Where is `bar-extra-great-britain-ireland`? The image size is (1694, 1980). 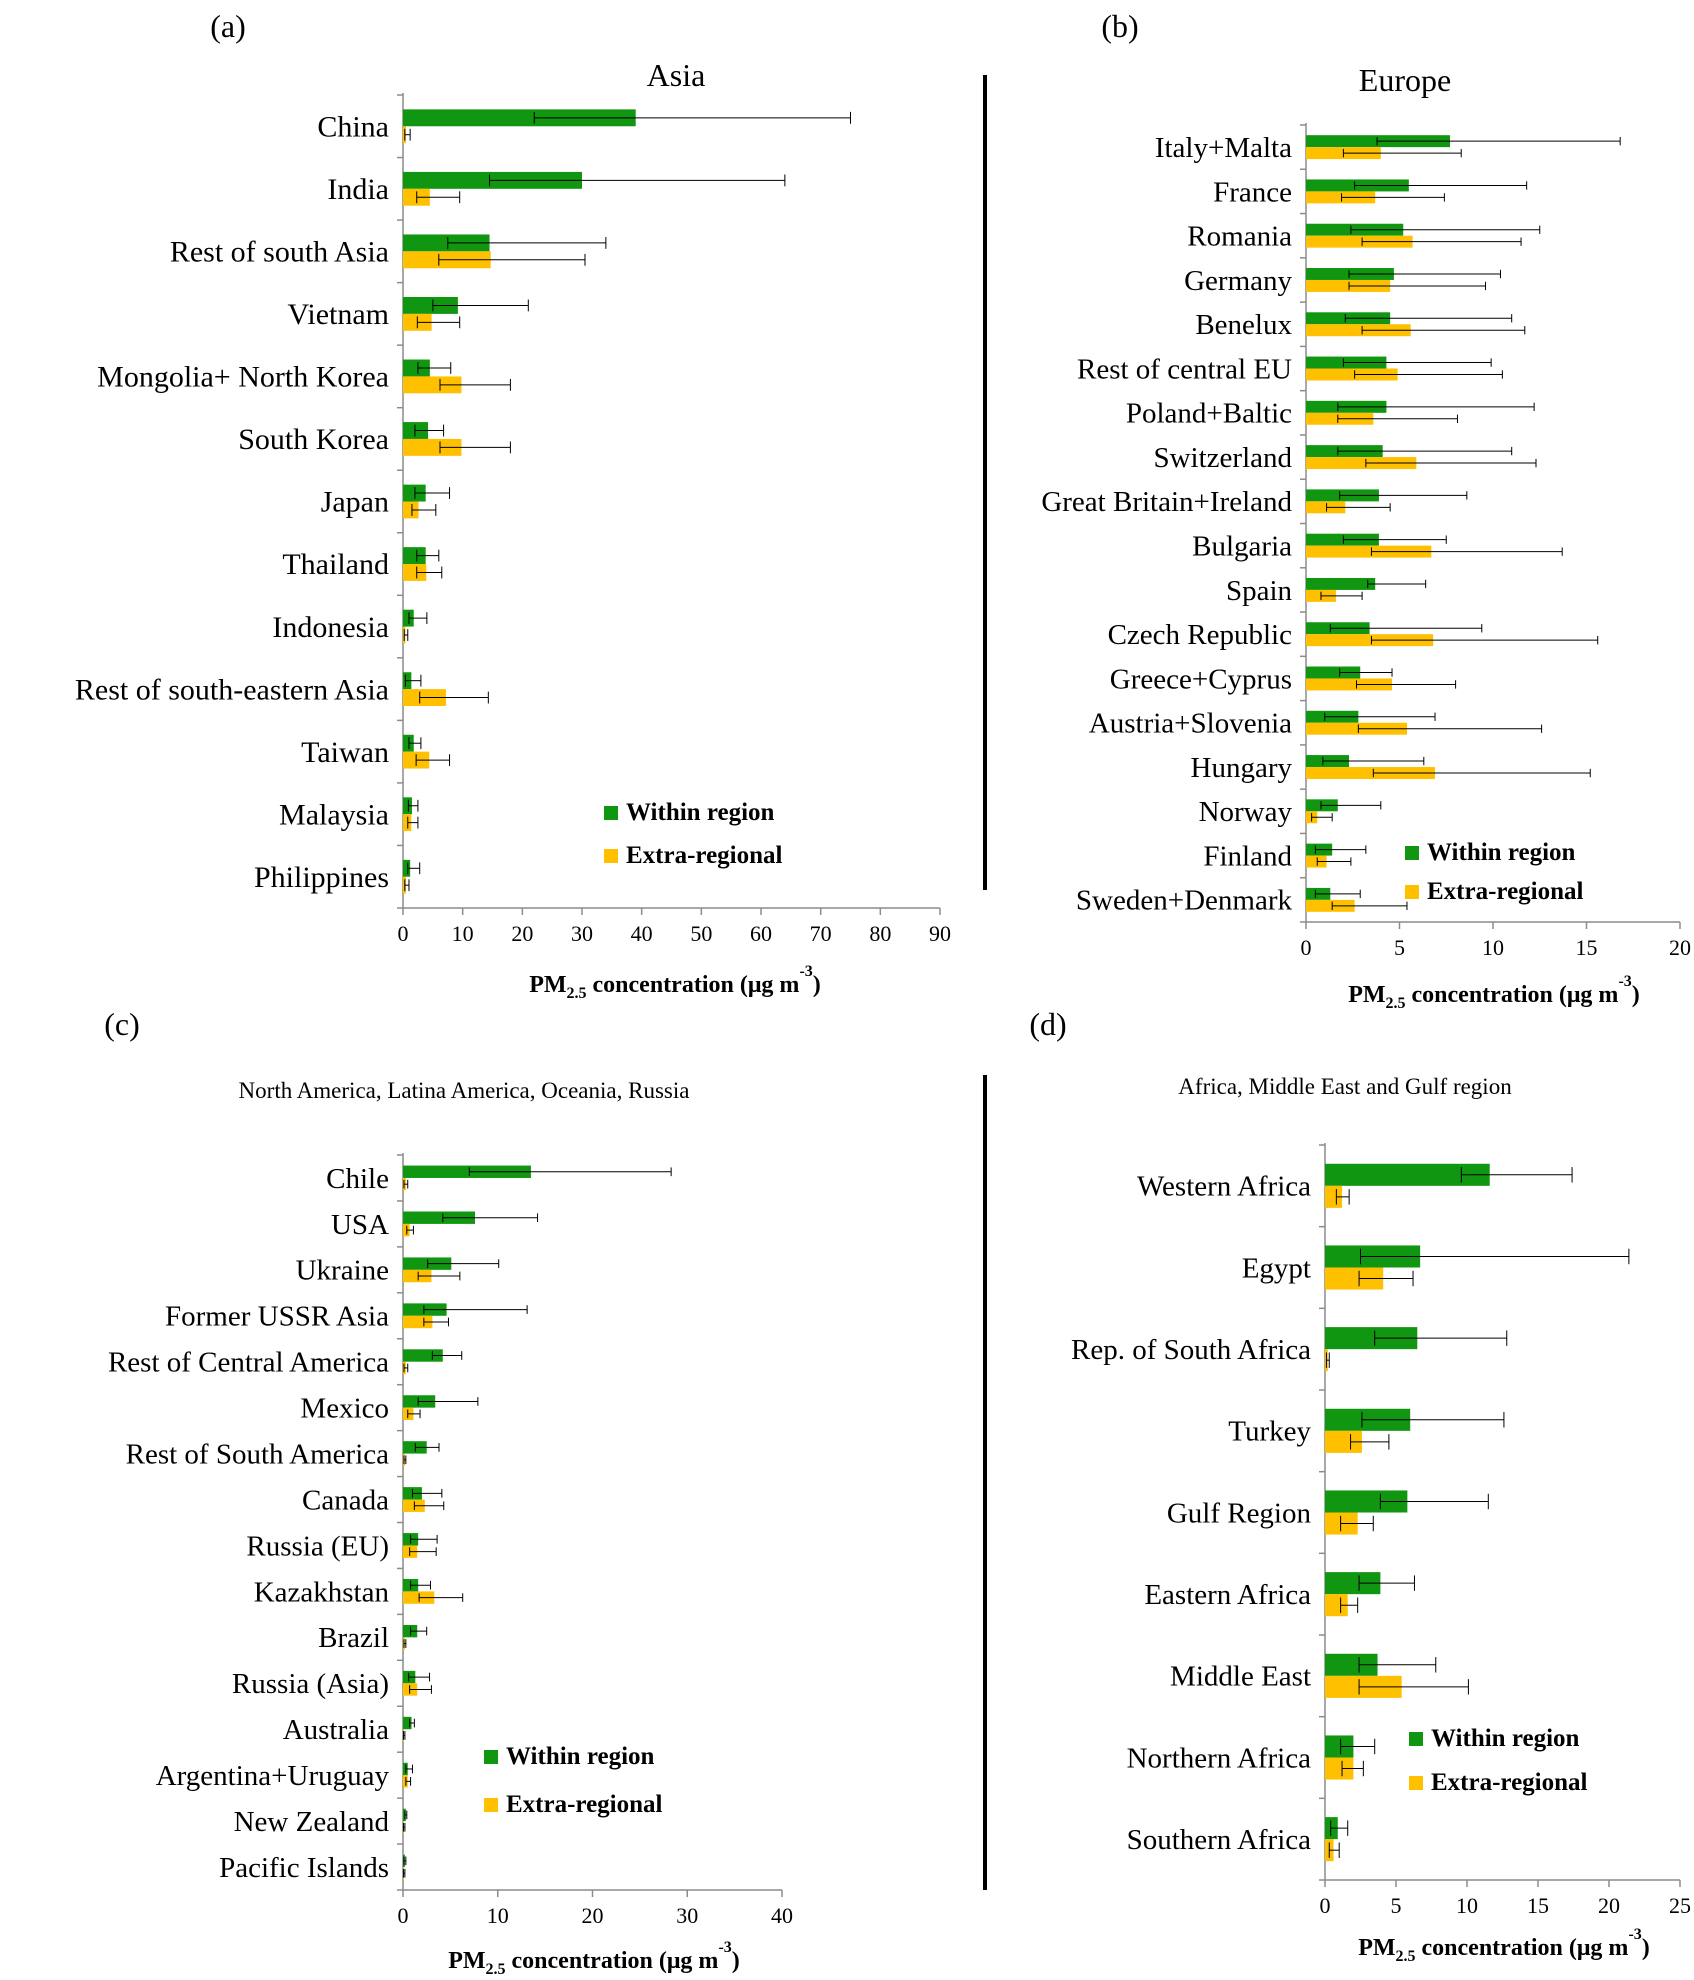
bar-extra-great-britain-ireland is located at coordinates (1326, 507).